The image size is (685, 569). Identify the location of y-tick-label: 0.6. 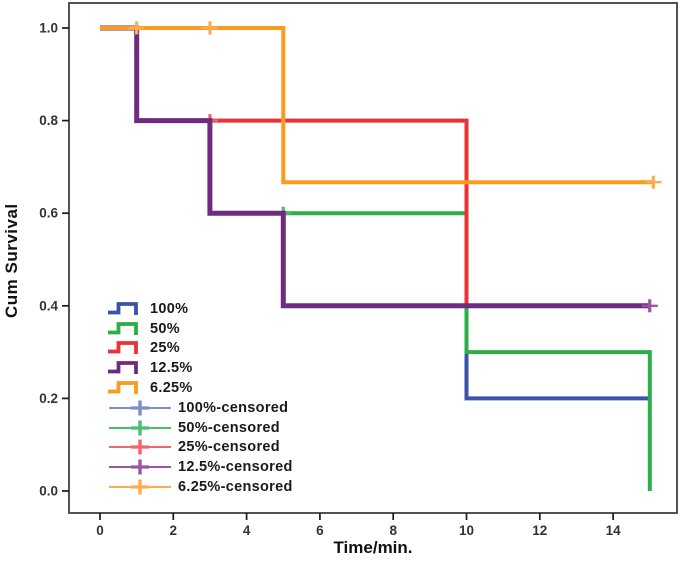
(48, 213).